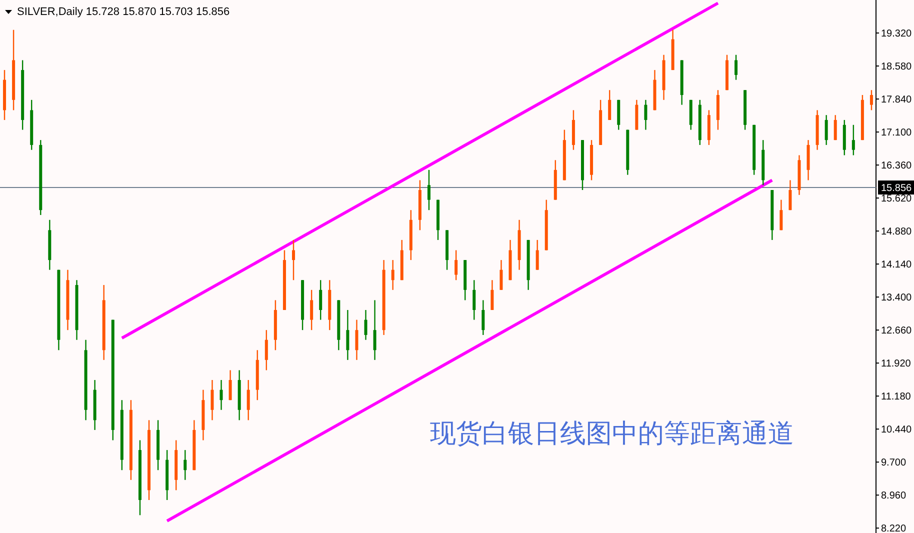 The image size is (914, 533). What do you see at coordinates (896, 298) in the screenshot?
I see `y-tick-label: 13.400` at bounding box center [896, 298].